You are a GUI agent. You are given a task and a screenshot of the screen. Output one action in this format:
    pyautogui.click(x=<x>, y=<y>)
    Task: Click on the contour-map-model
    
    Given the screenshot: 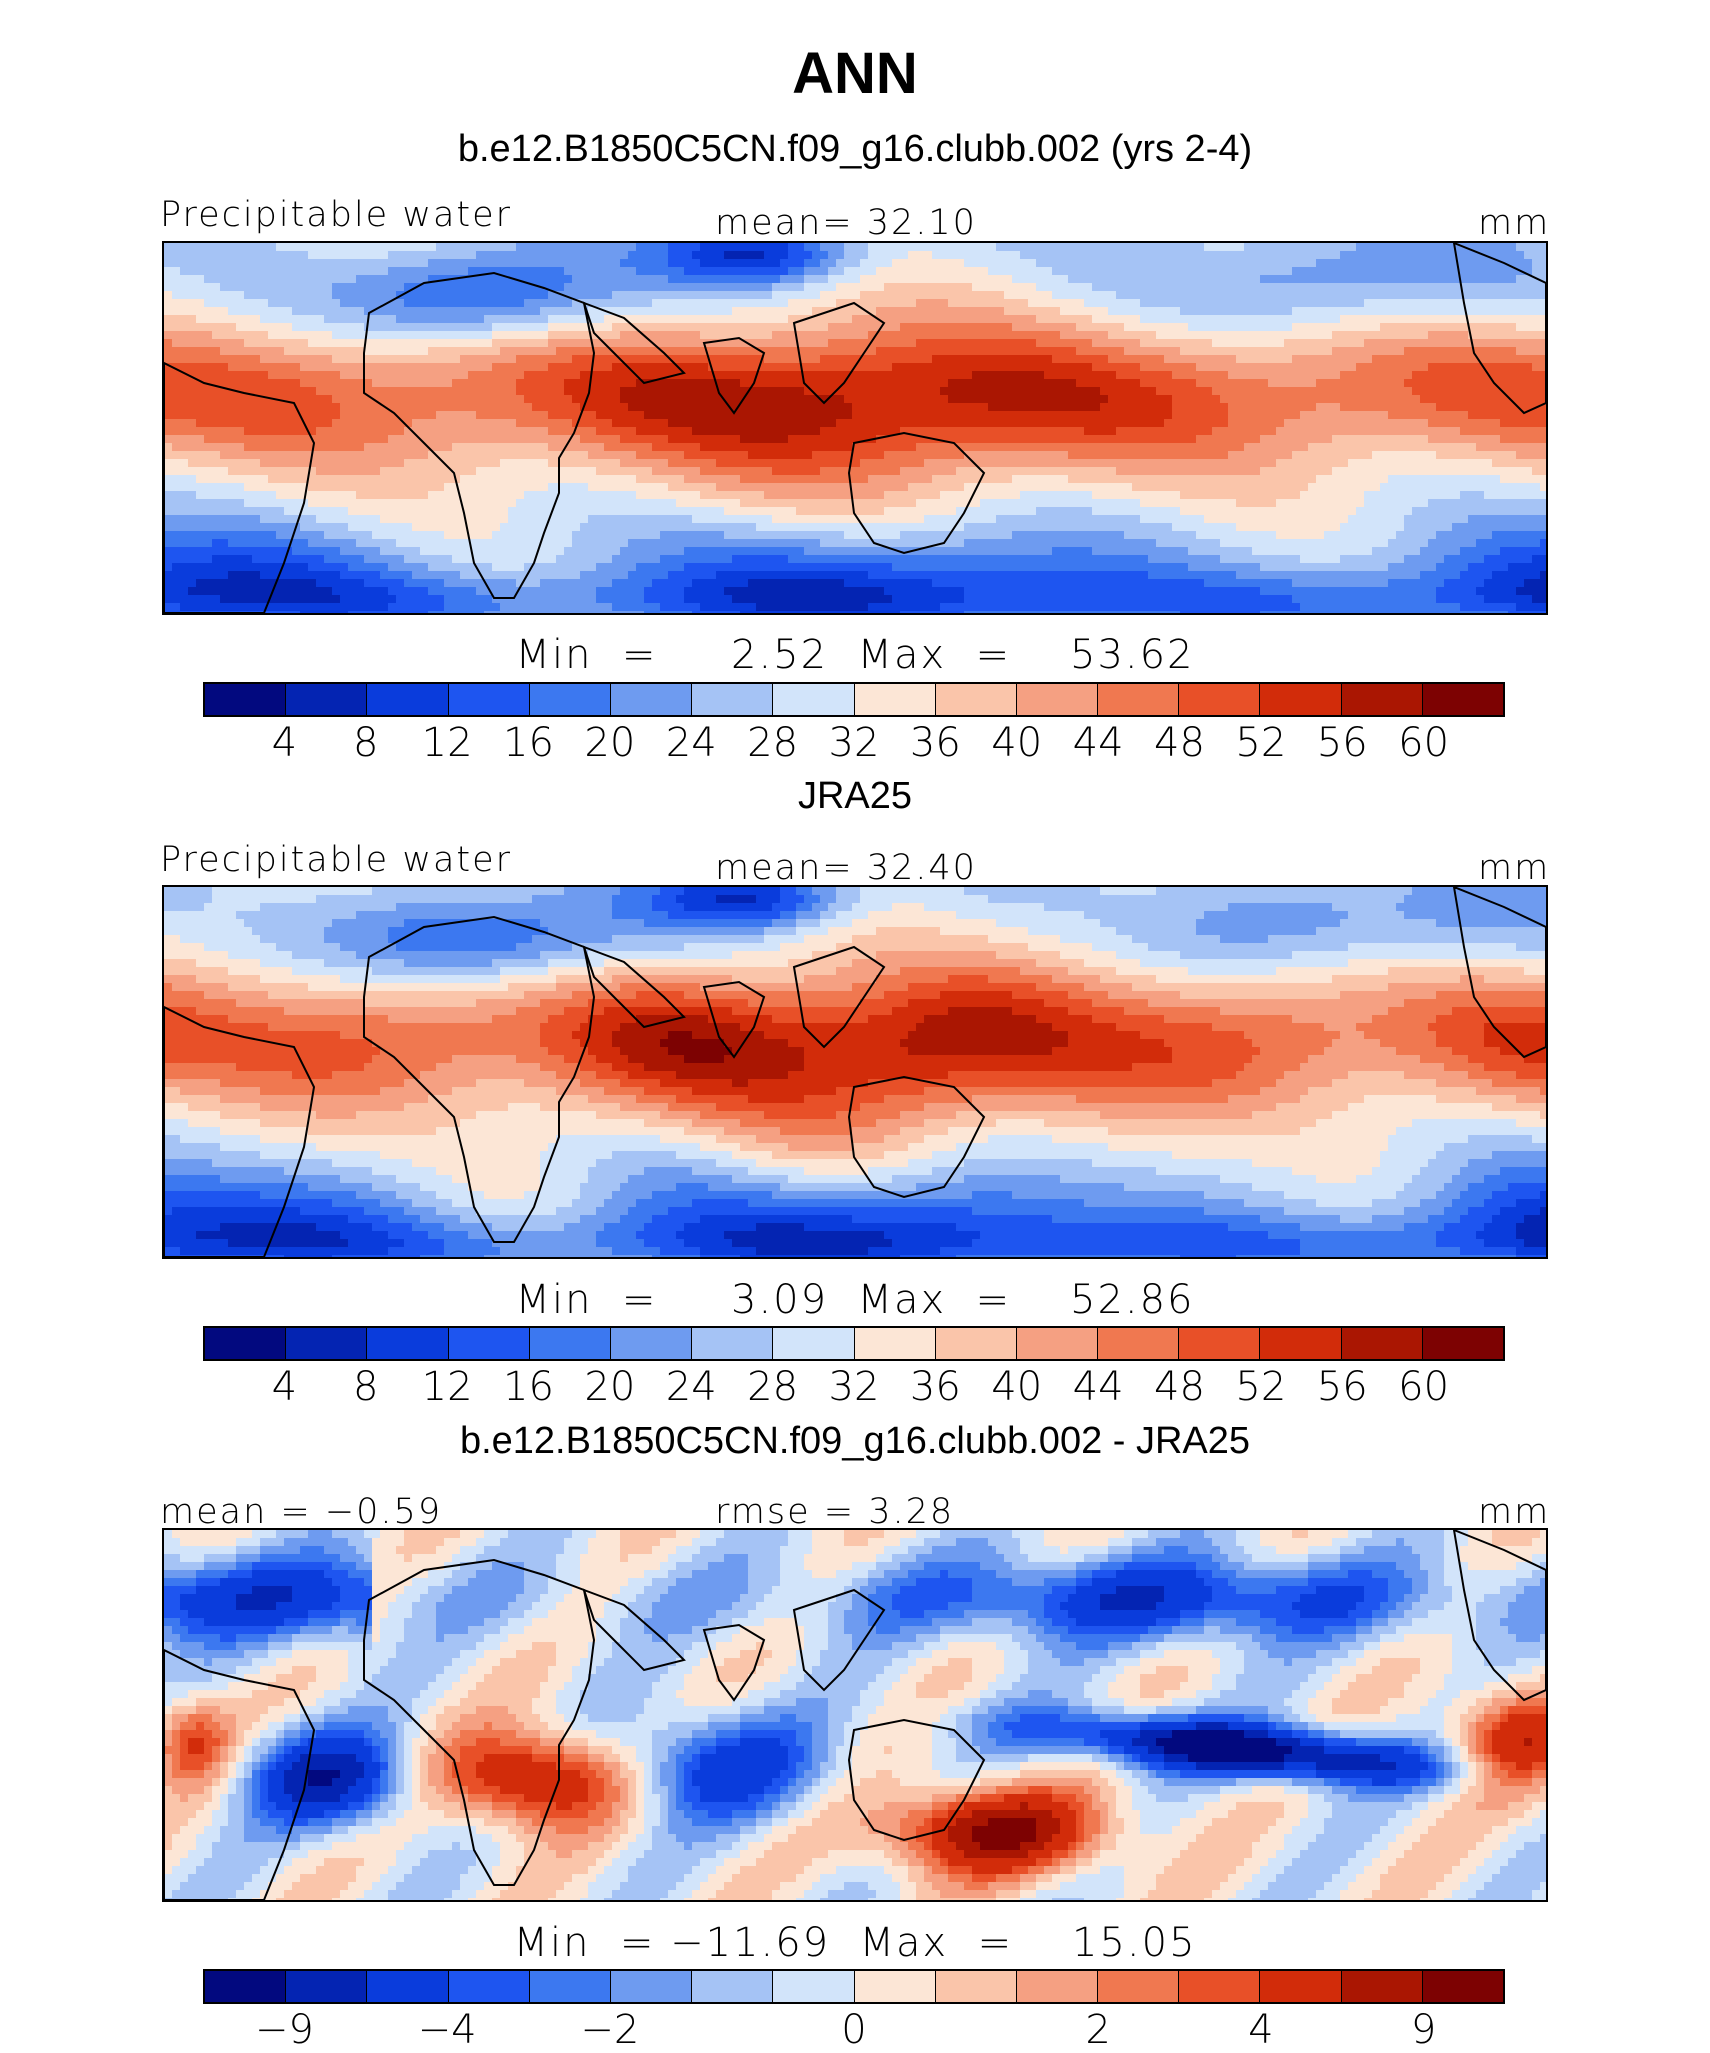 What is the action you would take?
    pyautogui.click(x=855, y=428)
    